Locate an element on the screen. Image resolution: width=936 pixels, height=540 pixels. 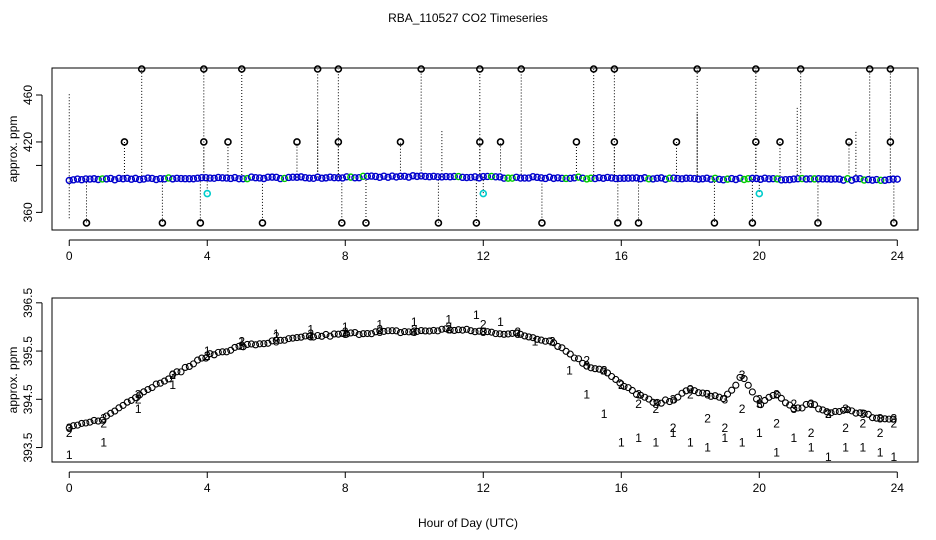
bottom-x-tick-label: 0 is located at coordinates (69, 488).